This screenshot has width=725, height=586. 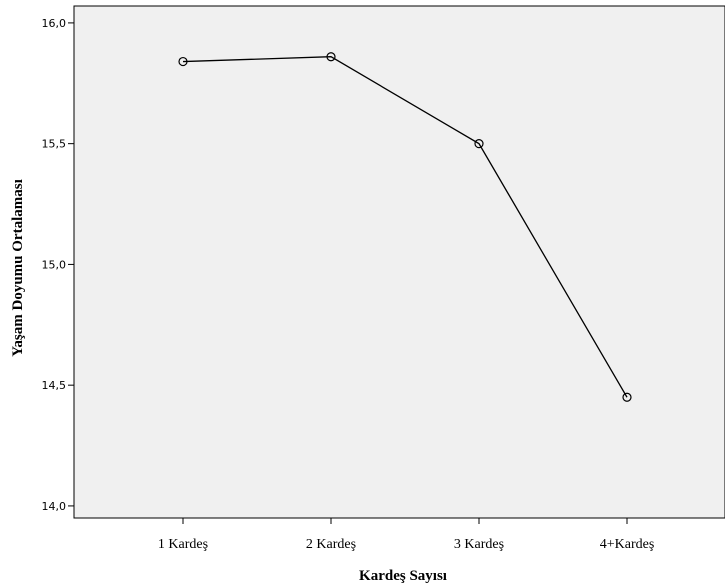 What do you see at coordinates (183, 544) in the screenshot?
I see `x-tick-label: 1 Kardeş` at bounding box center [183, 544].